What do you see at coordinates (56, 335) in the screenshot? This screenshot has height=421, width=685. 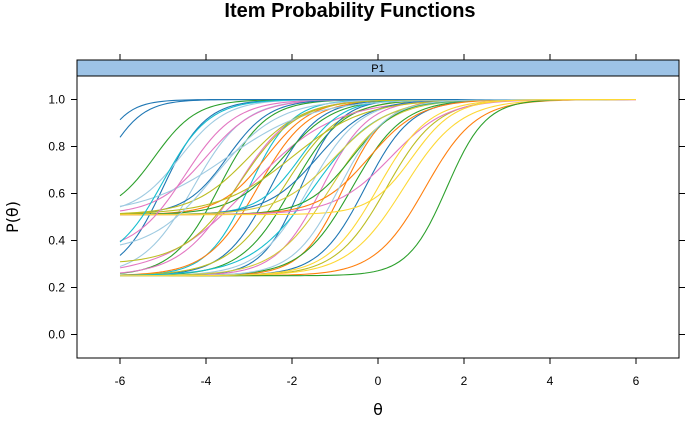 I see `y-tick-label: 0.0` at bounding box center [56, 335].